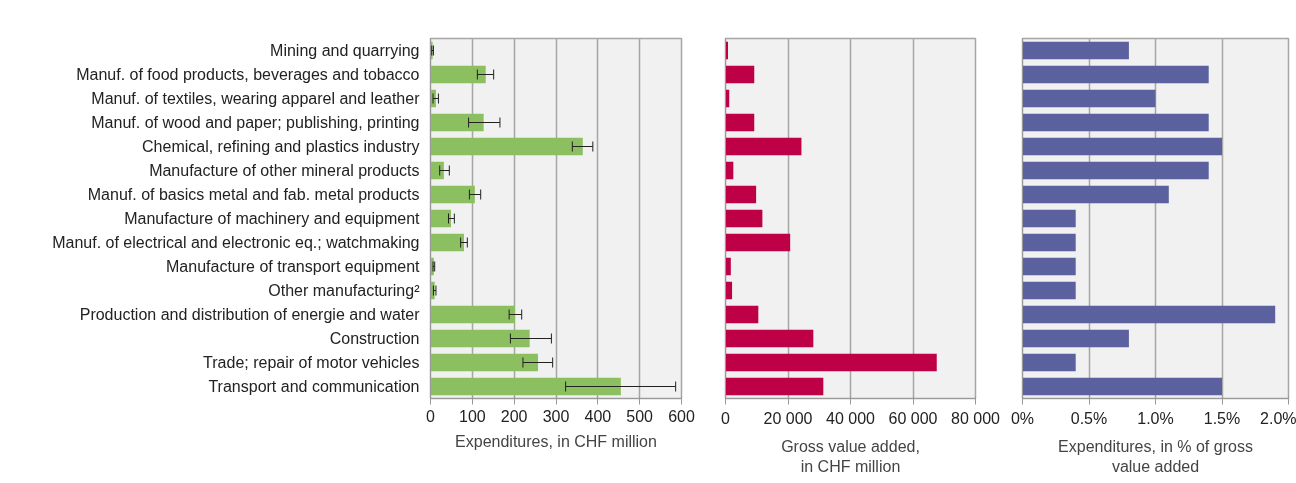 Image resolution: width=1296 pixels, height=483 pixels. I want to click on y-tick-label: Manuf. of textiles, wearing apparel and leather, so click(256, 98).